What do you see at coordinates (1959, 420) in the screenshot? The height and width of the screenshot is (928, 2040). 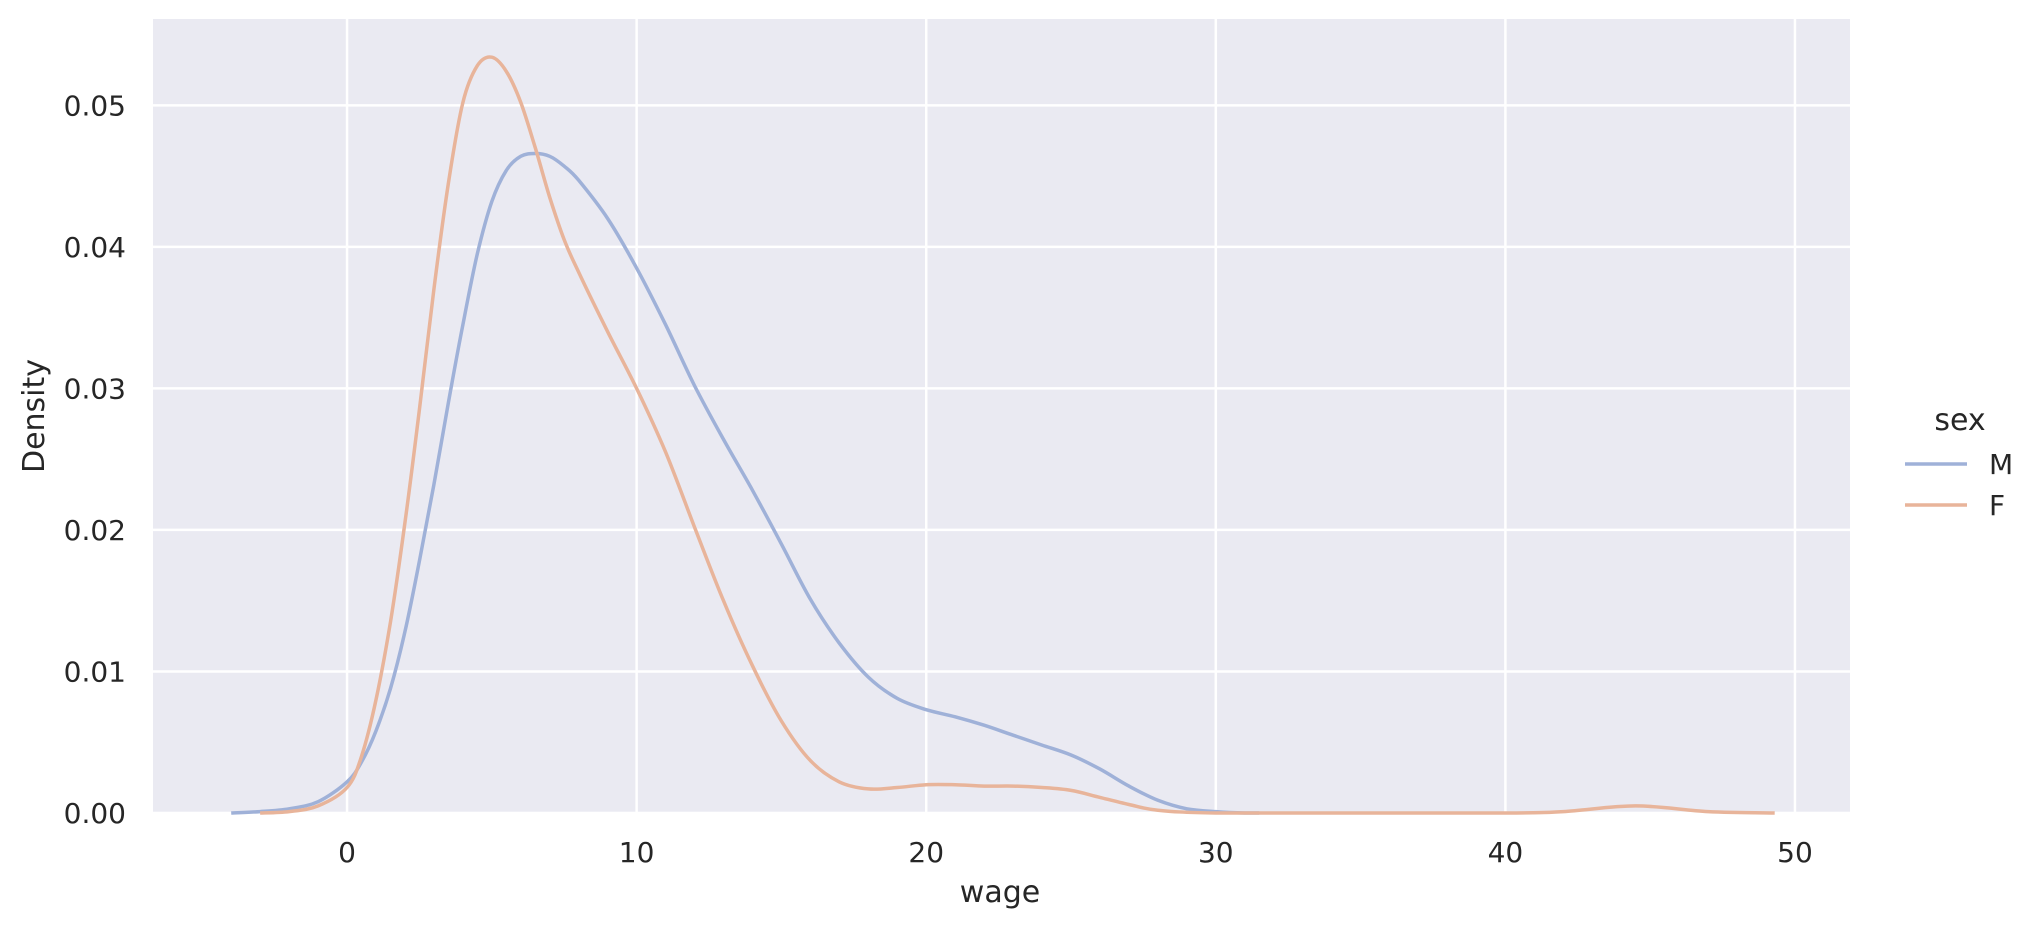 I see `legend-title: sex` at bounding box center [1959, 420].